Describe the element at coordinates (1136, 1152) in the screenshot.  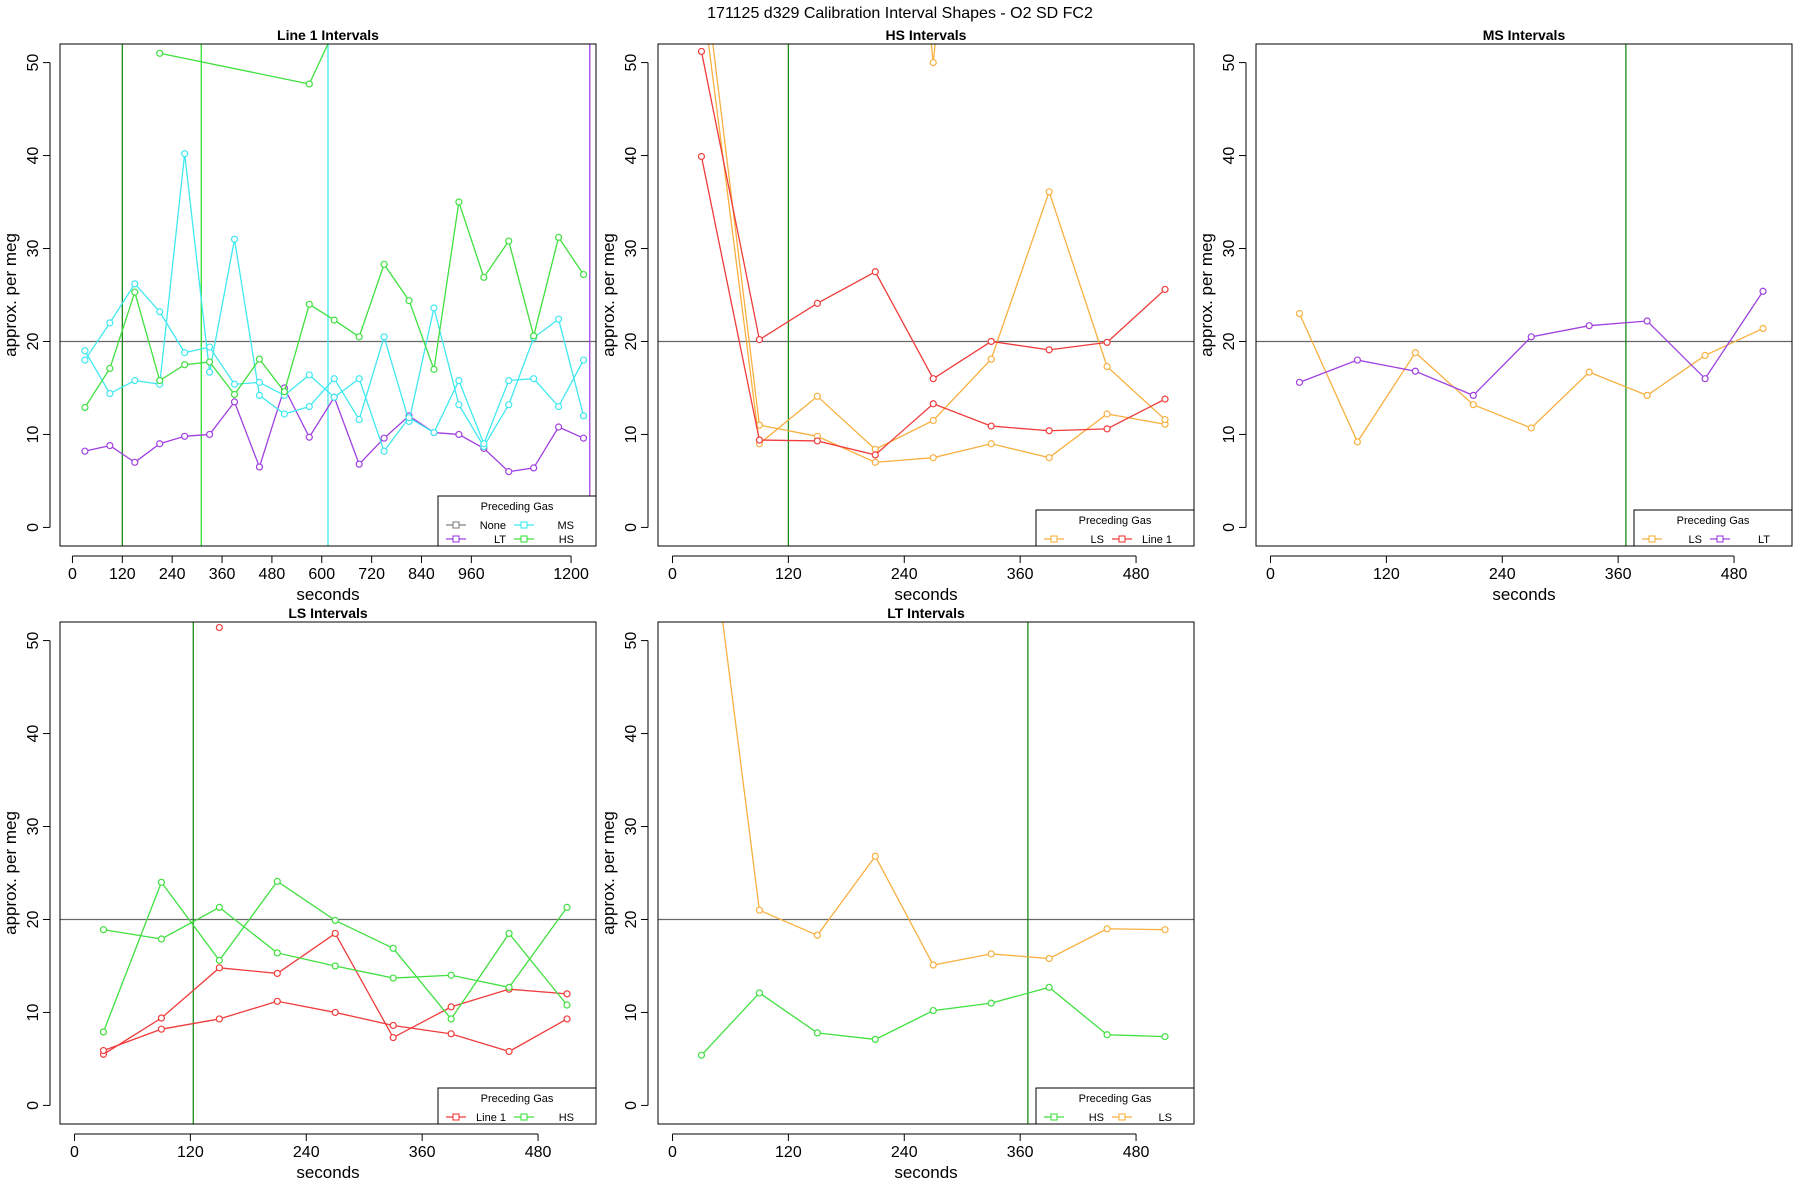
I see `x-tick-label: 480` at that location.